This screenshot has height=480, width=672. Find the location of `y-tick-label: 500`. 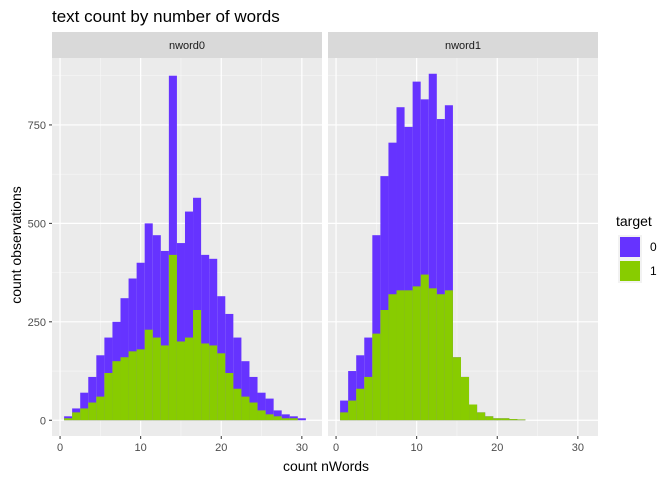

y-tick-label: 500 is located at coordinates (37, 224).